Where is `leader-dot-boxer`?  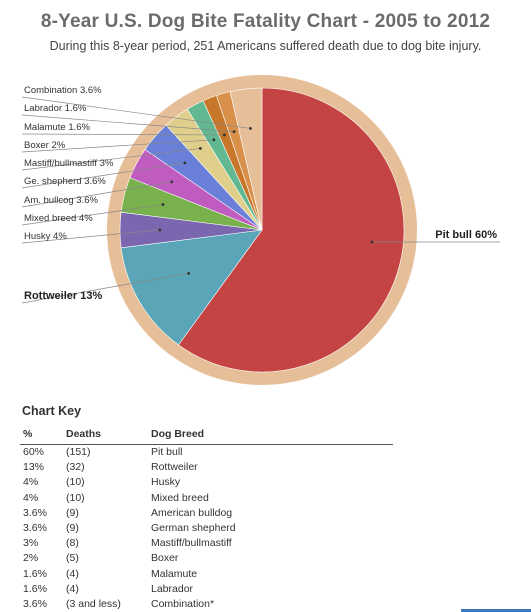
leader-dot-boxer is located at coordinates (214, 140).